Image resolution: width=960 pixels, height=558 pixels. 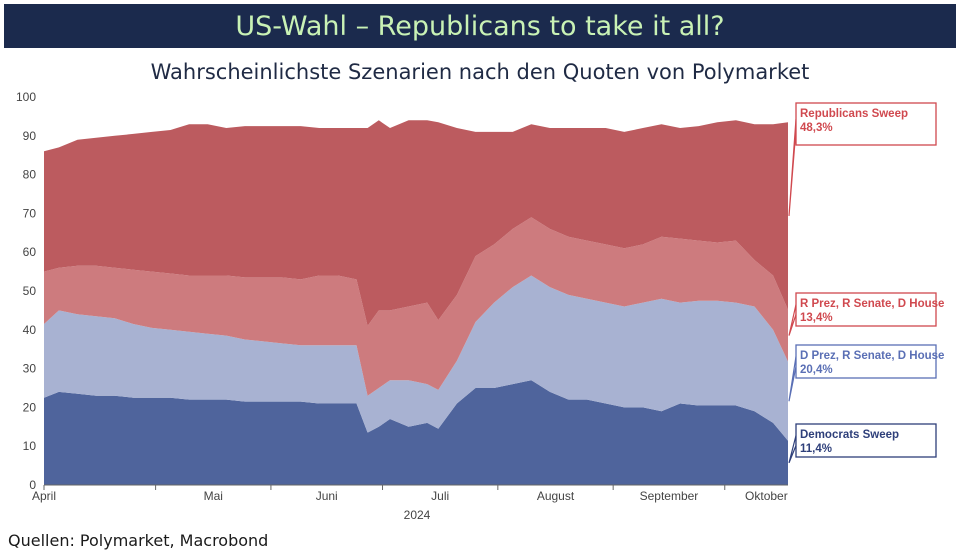 What do you see at coordinates (440, 496) in the screenshot?
I see `x-tick-label: Juli` at bounding box center [440, 496].